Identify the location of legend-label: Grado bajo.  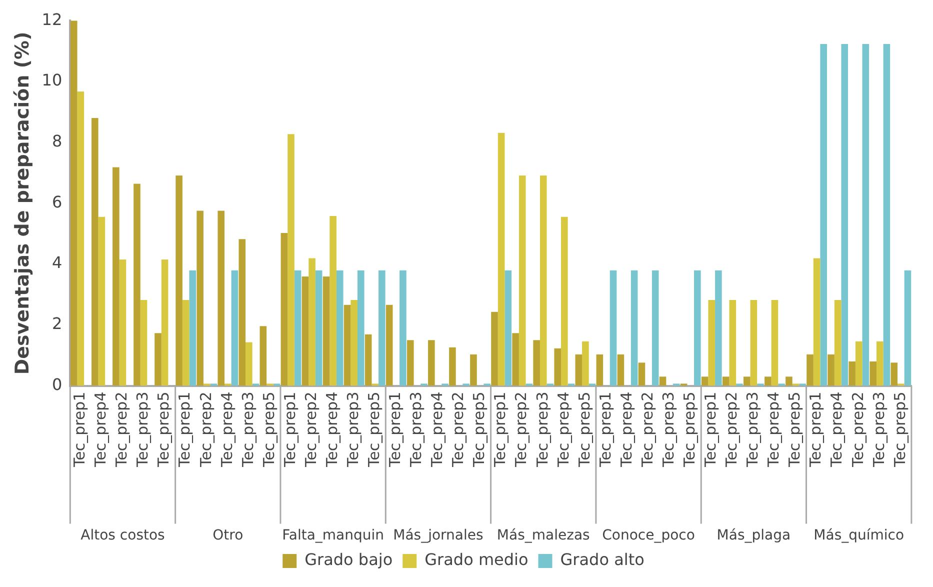
(348, 560).